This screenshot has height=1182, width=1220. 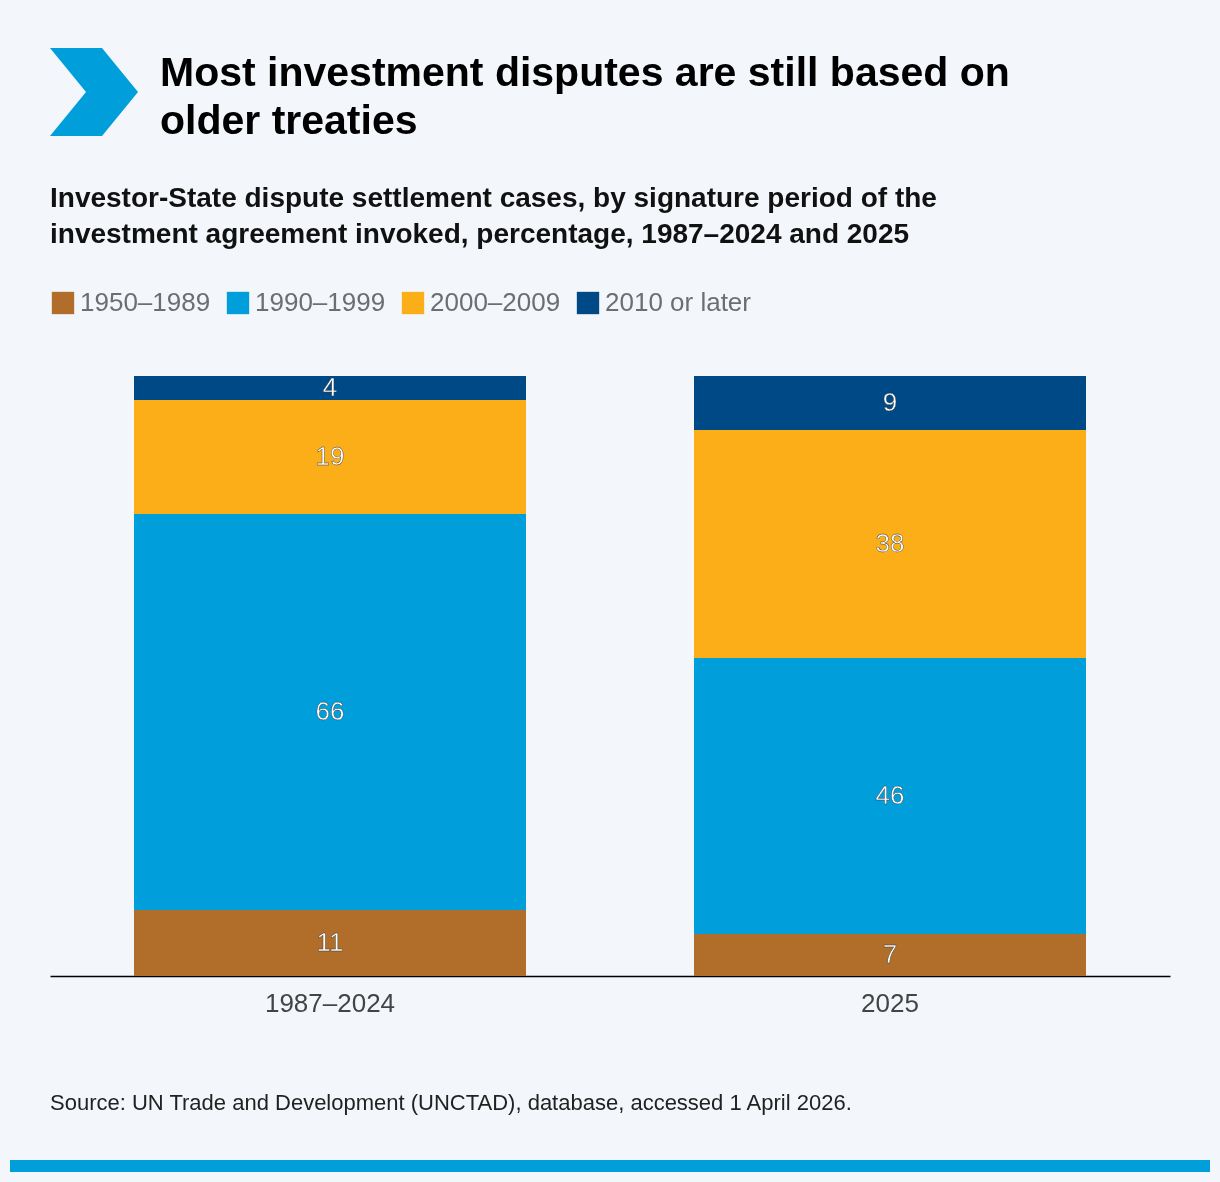 I want to click on chart-subtitle: Investor-State dispute settlement cases, by signature period of the investment agreement invoked, percentage, 1987–2024 and 2025, so click(x=494, y=216).